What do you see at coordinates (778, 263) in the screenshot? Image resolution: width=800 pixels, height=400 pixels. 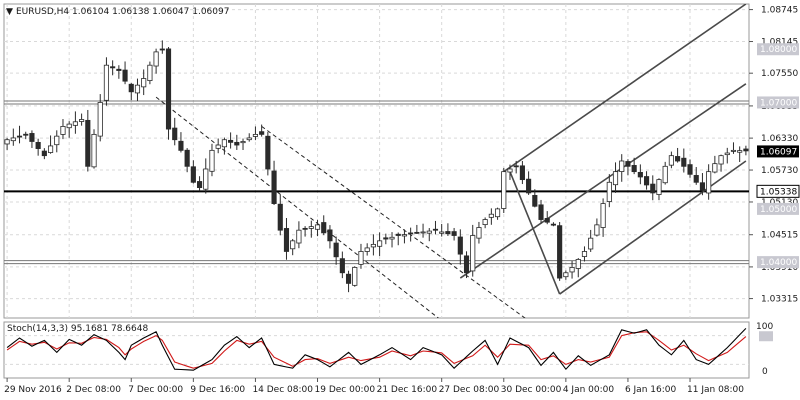 I see `level-badge-label: 1.04000` at bounding box center [778, 263].